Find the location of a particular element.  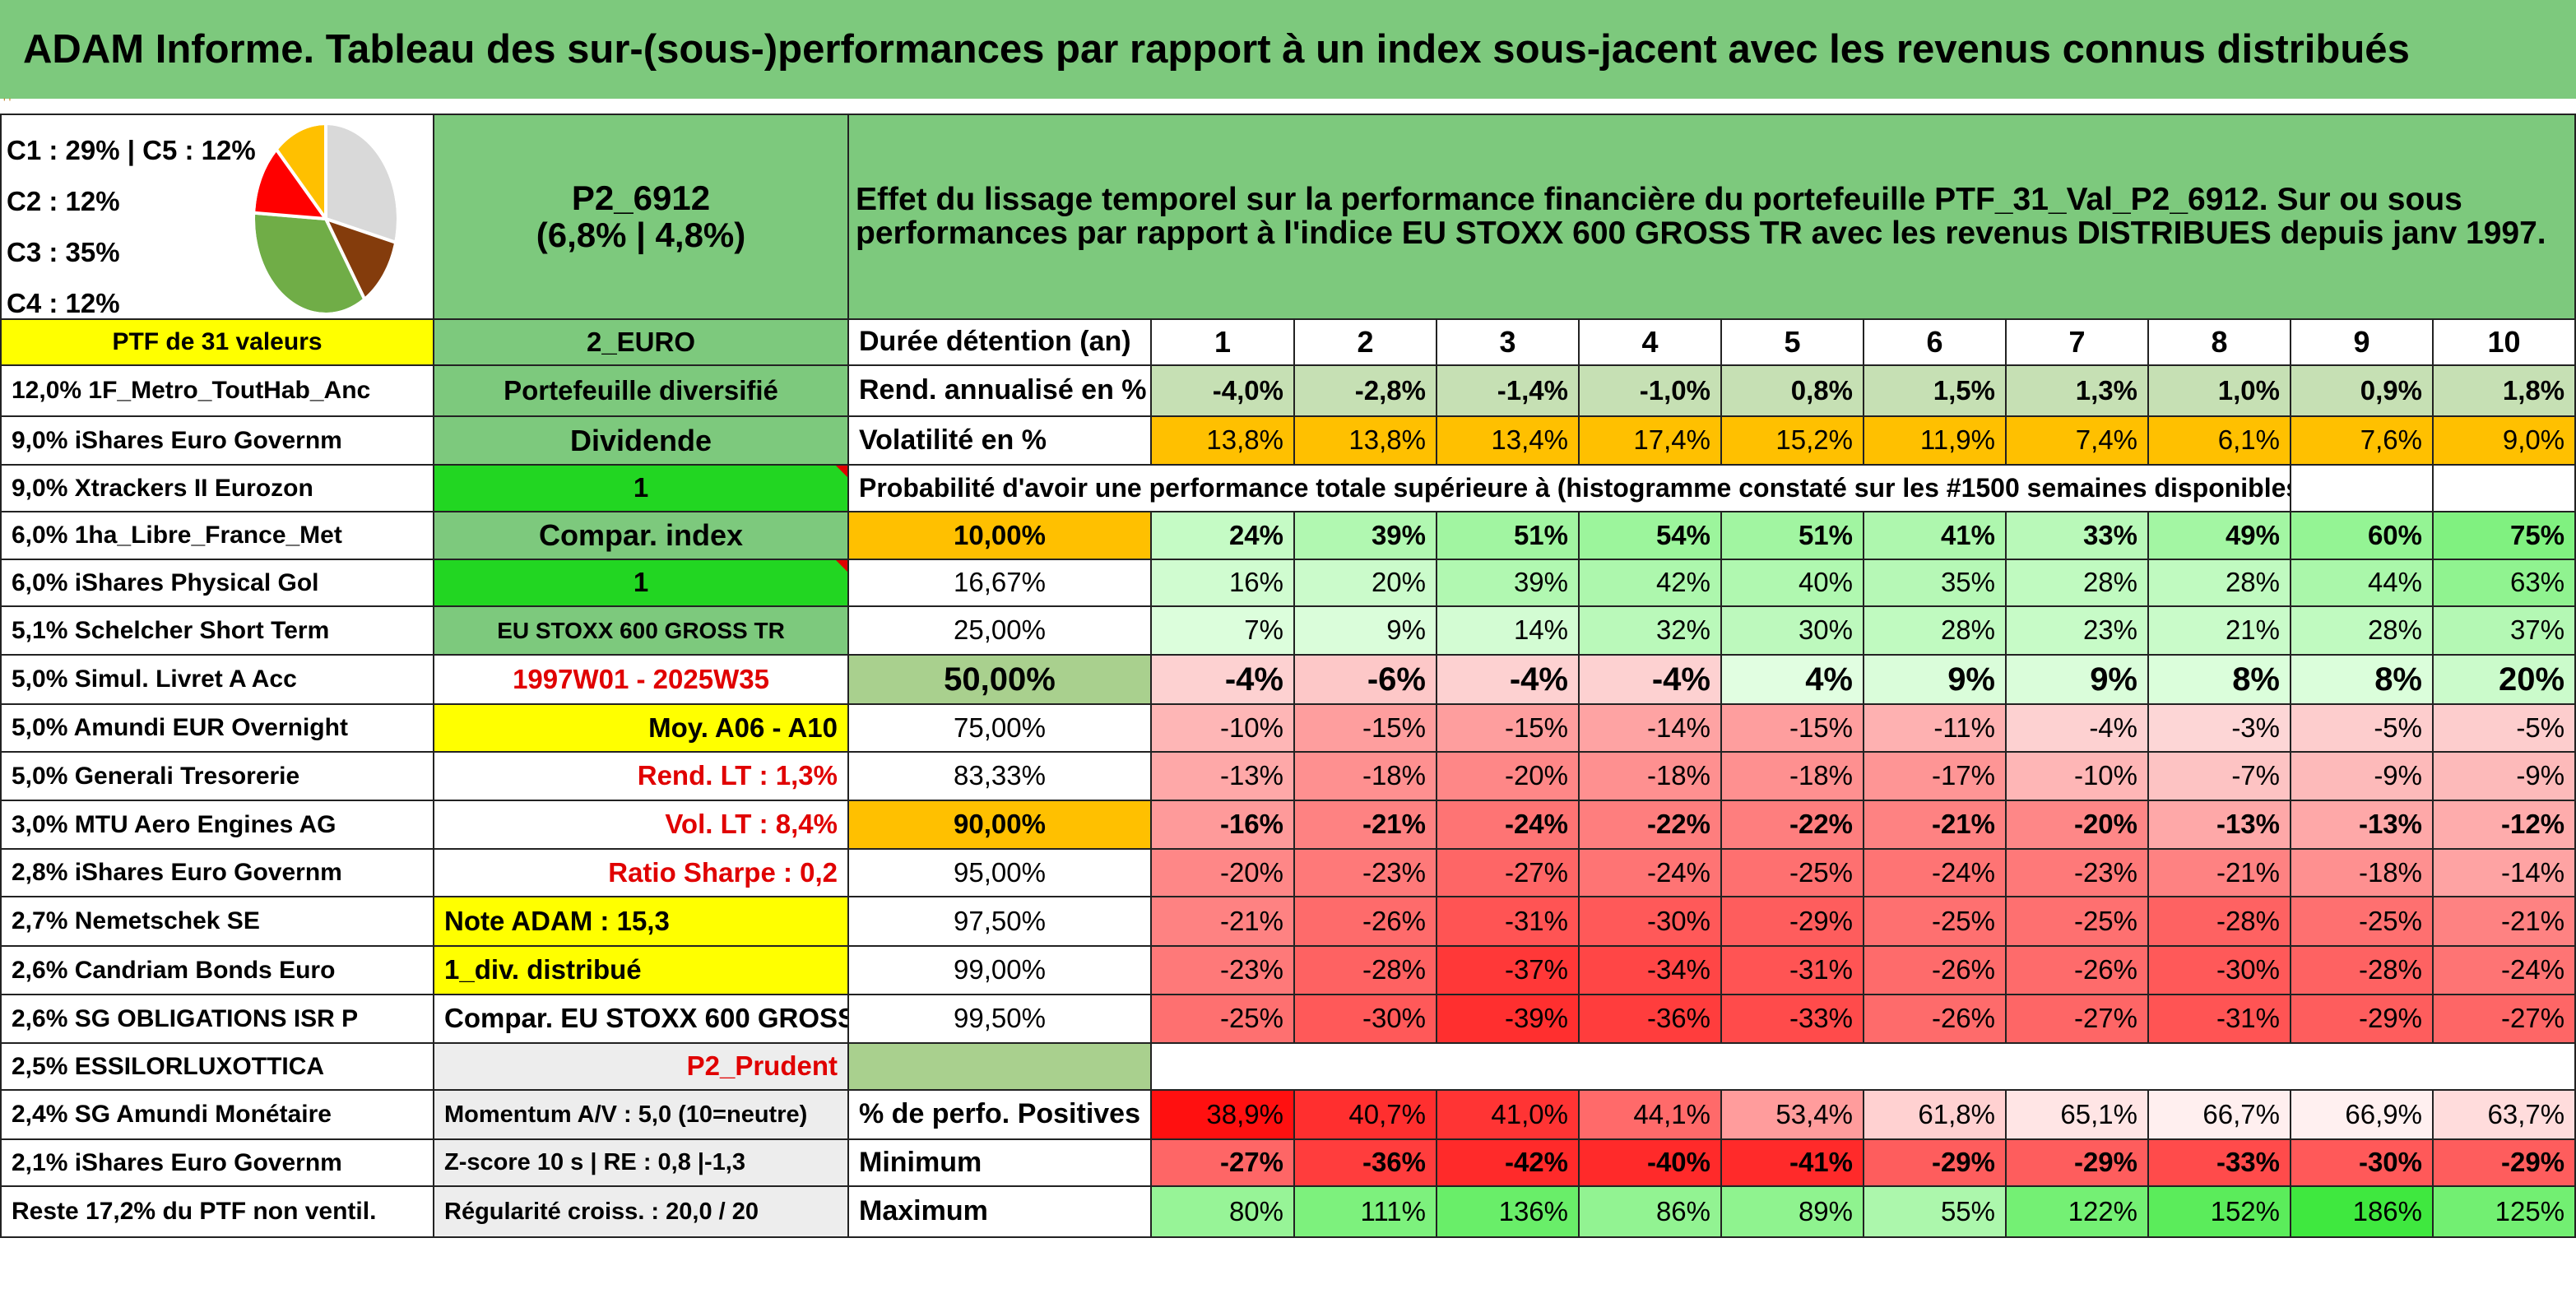

portfolio-info: Vol. LT : 8,4% is located at coordinates (641, 825).